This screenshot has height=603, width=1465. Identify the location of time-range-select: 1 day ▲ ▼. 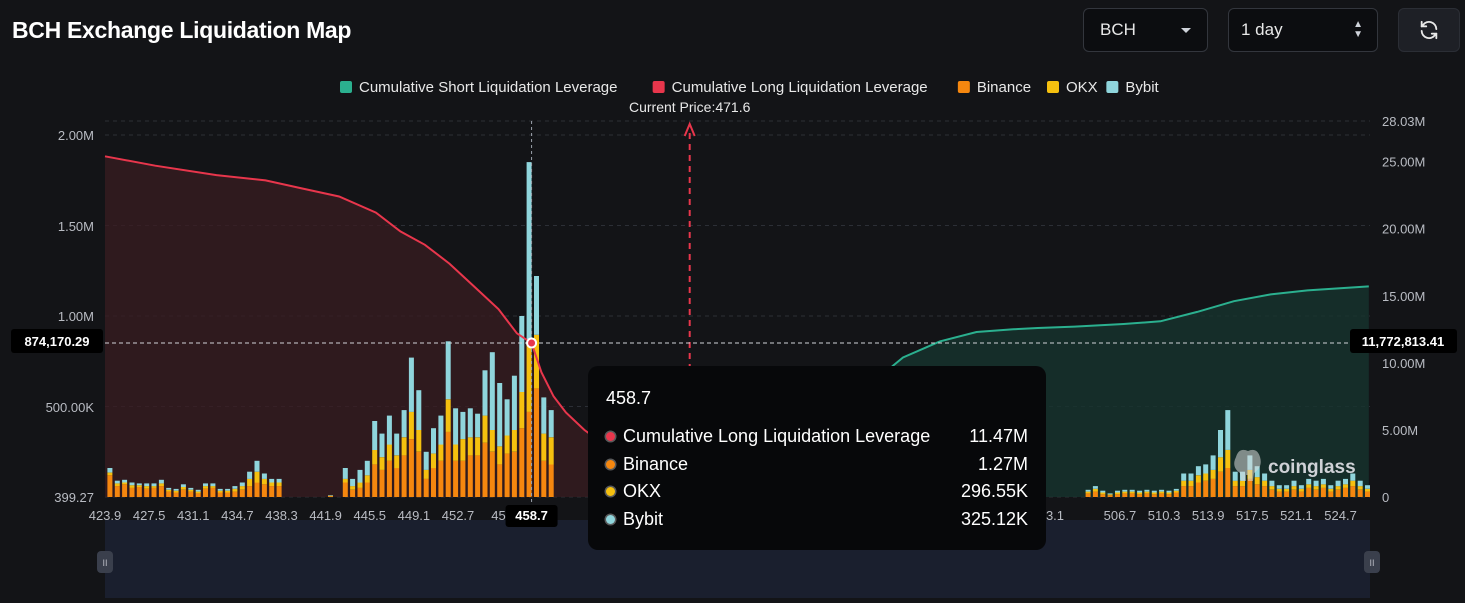
(1303, 30).